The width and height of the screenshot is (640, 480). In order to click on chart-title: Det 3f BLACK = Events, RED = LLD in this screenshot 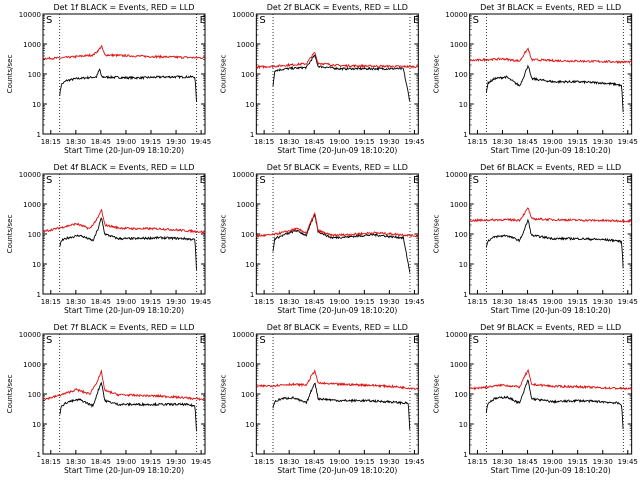, I will do `click(550, 7)`.